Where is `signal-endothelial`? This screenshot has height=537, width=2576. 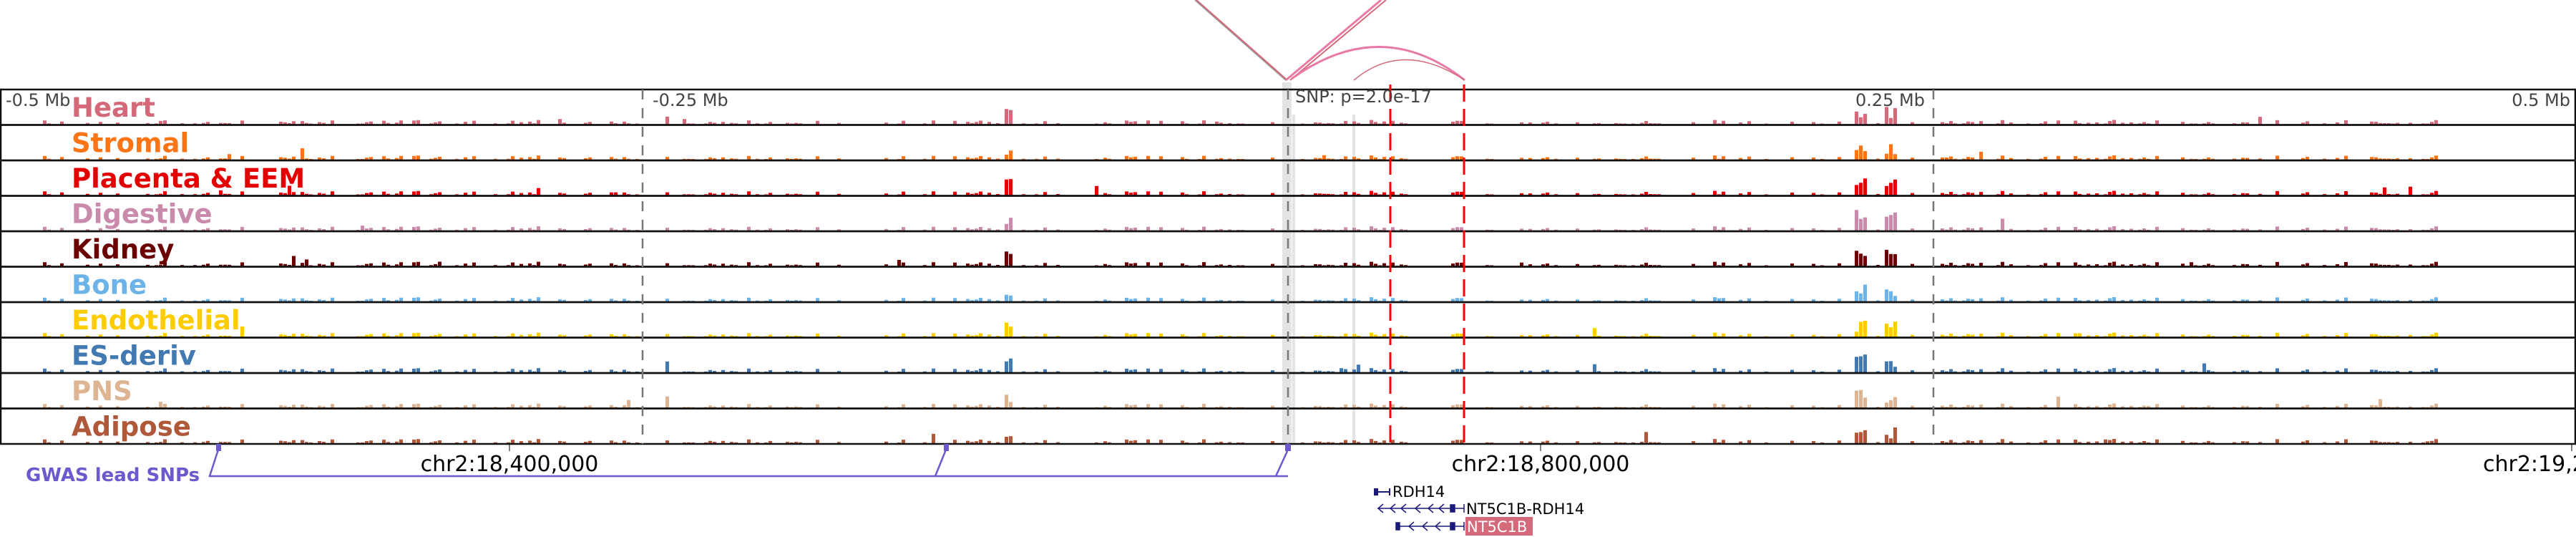
signal-endothelial is located at coordinates (1240, 328).